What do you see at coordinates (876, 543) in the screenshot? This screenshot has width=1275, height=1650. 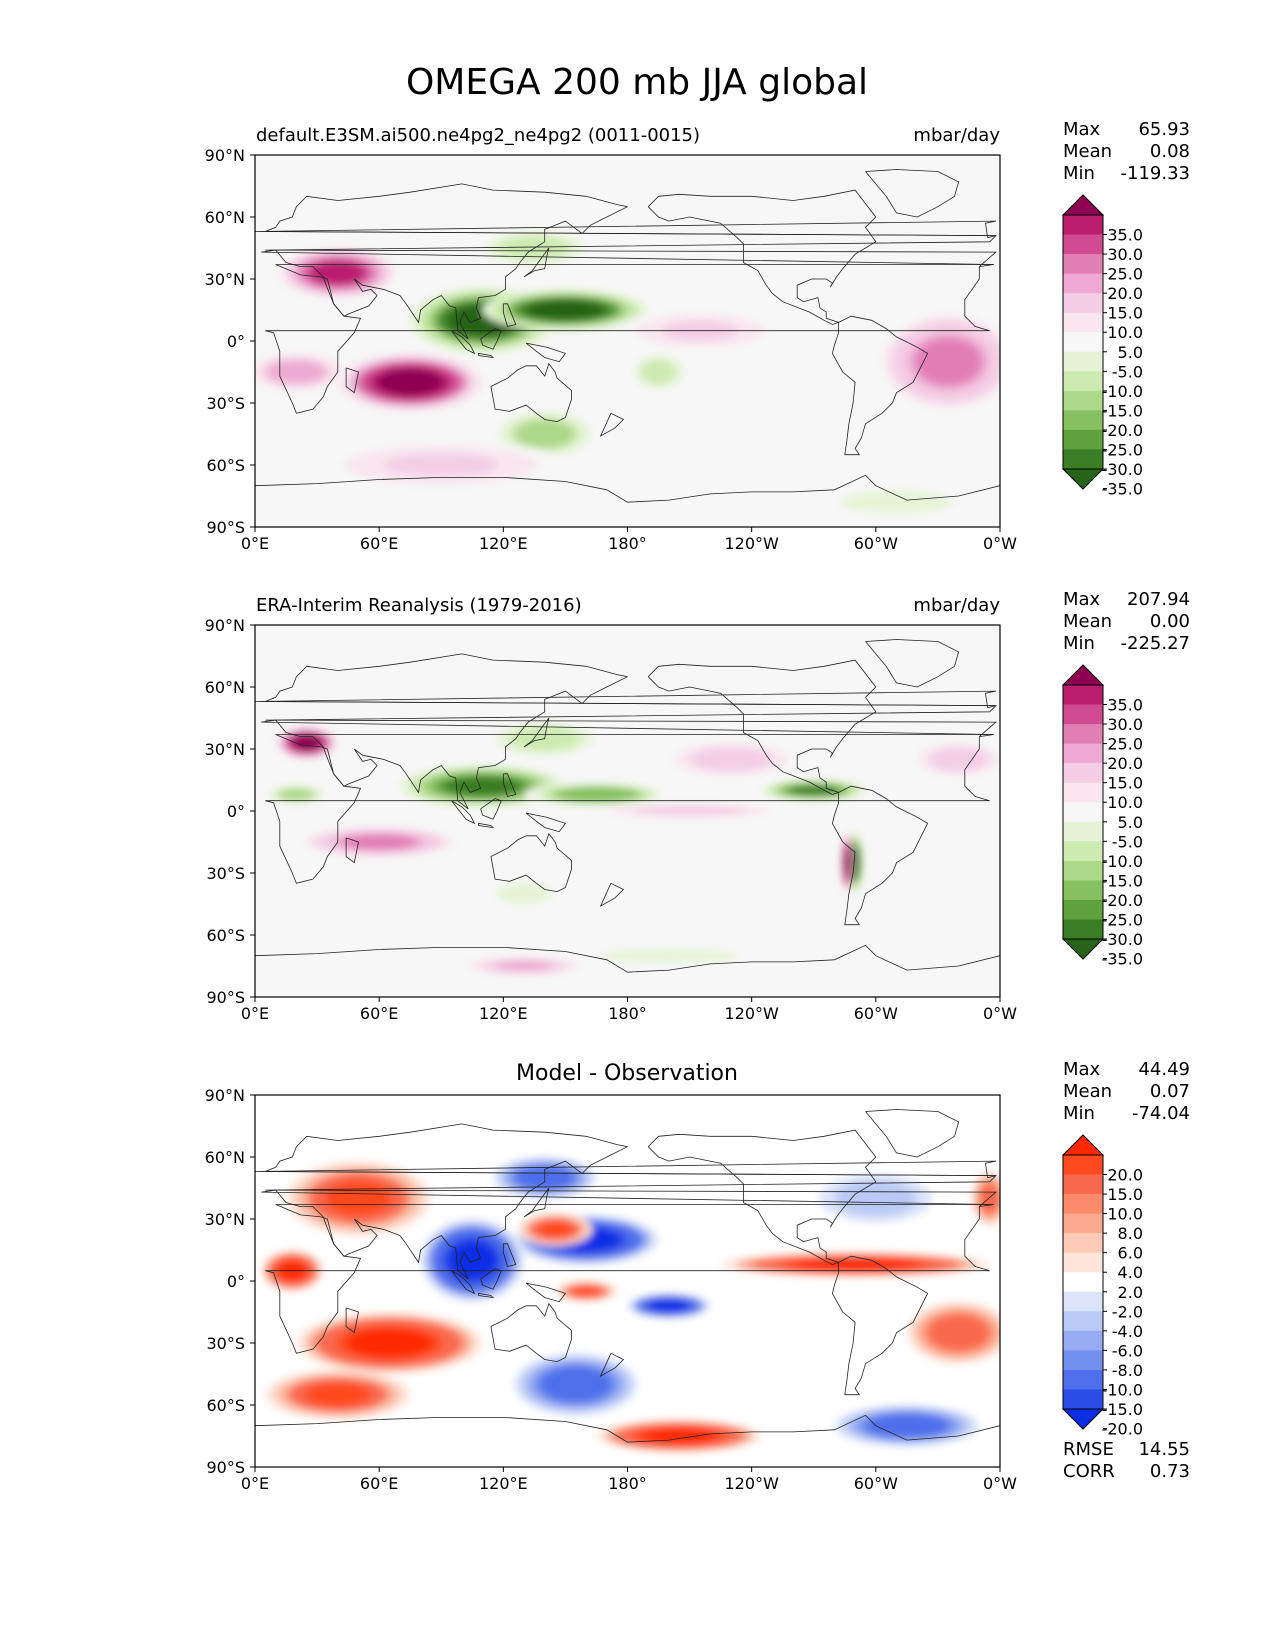 I see `x-tick-label: 60°W` at bounding box center [876, 543].